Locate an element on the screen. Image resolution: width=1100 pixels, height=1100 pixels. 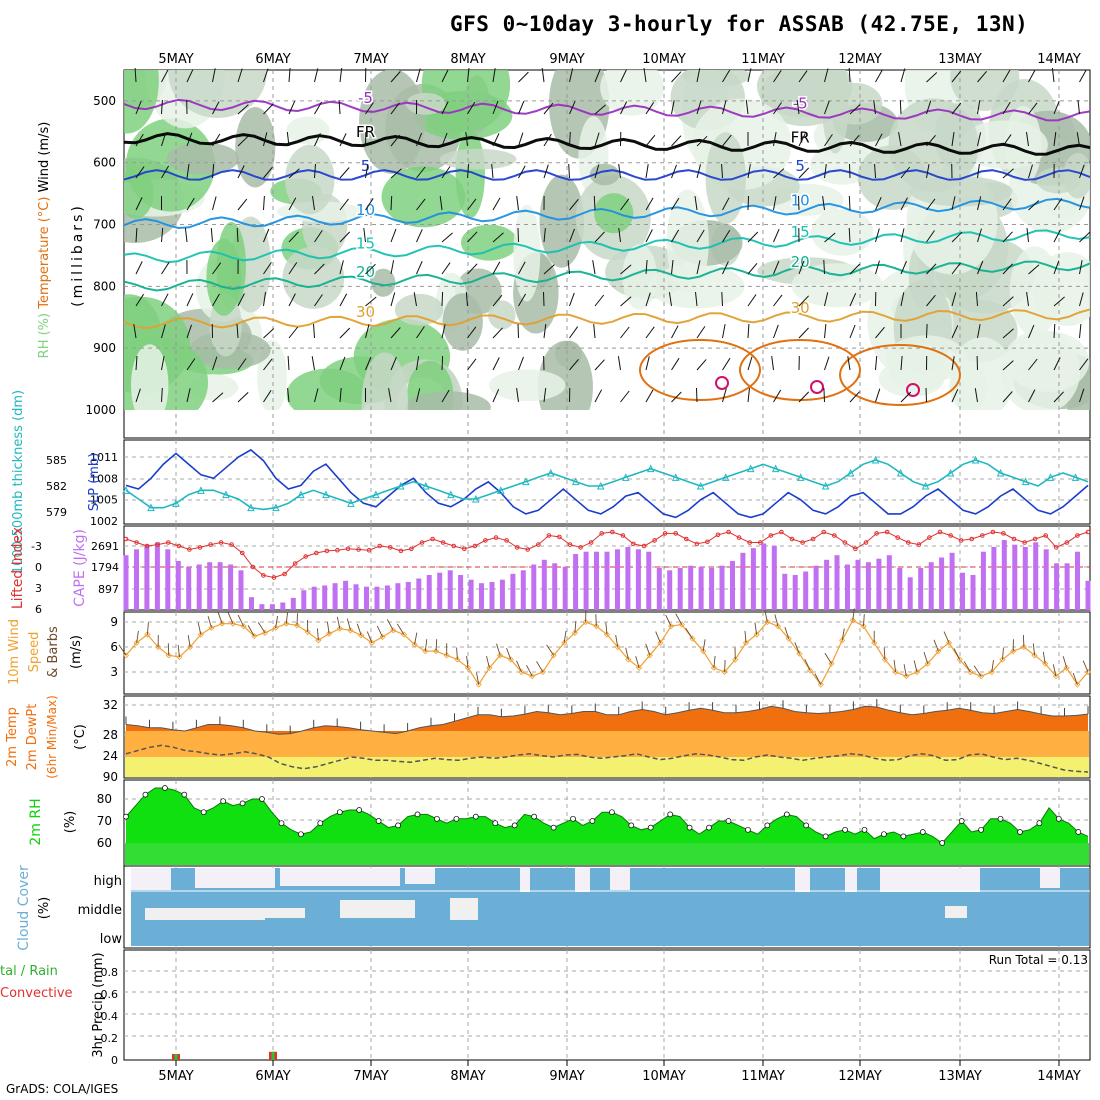
date-label-bottom: 6MAY is located at coordinates (272, 1076).